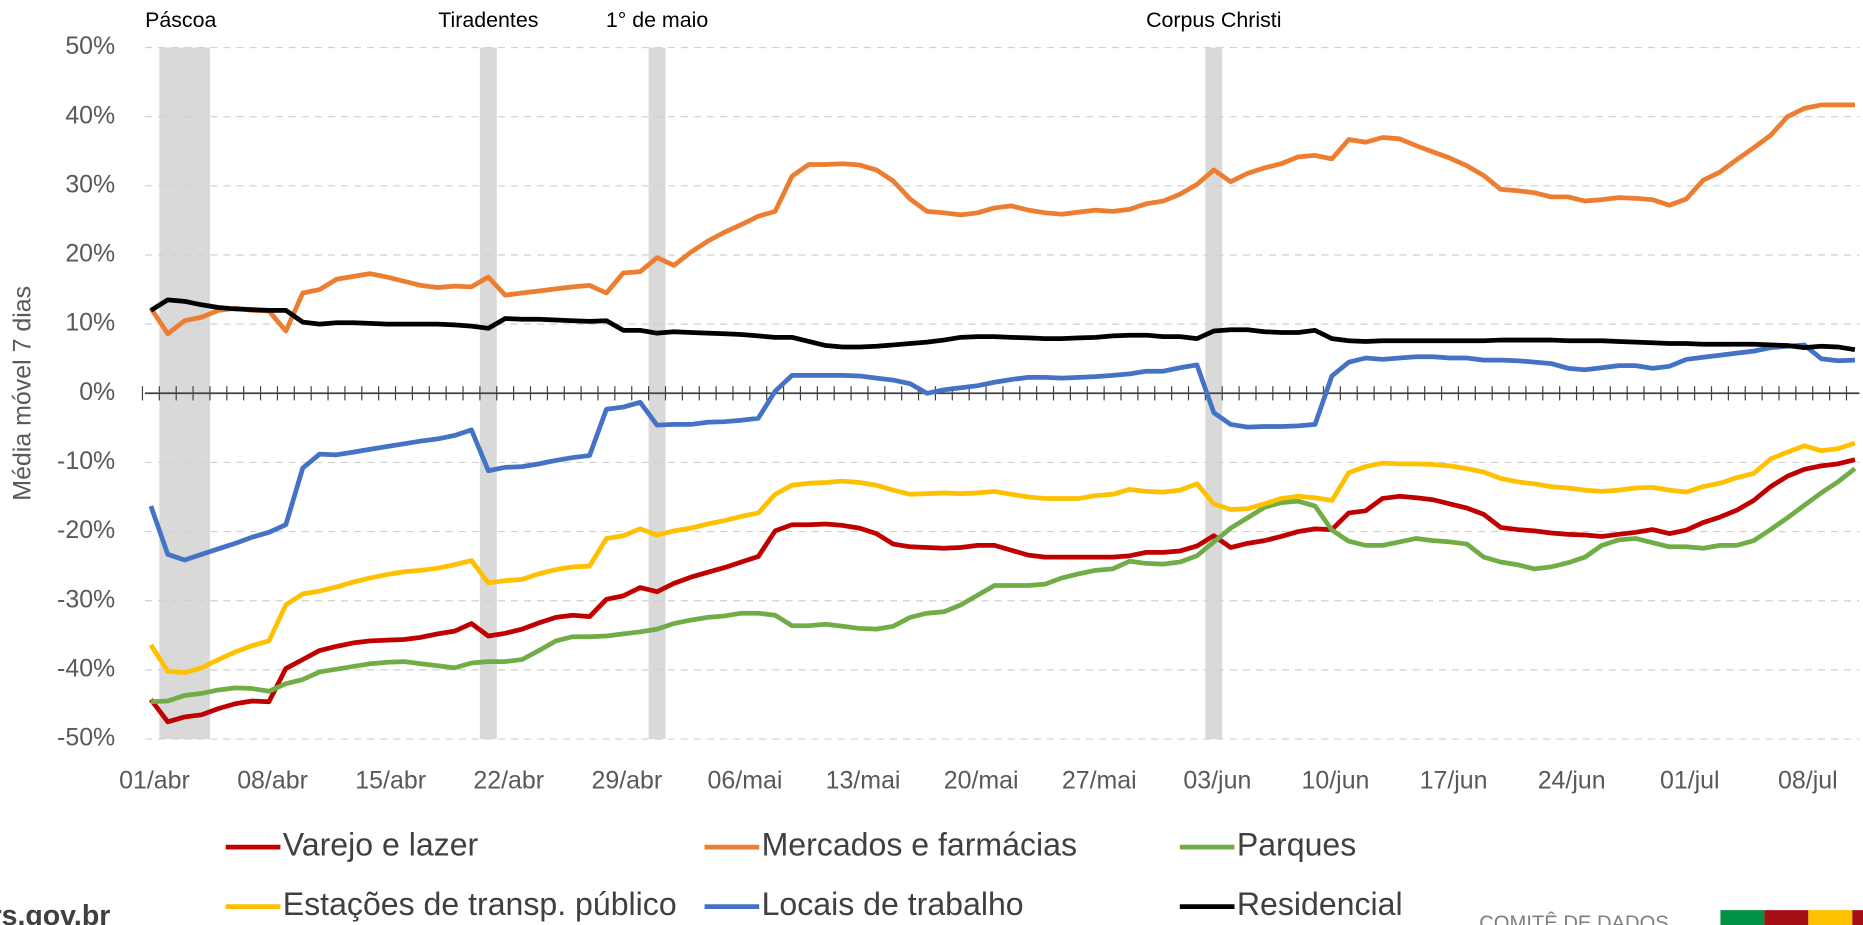  I want to click on y-tick-label: -10%, so click(86, 461).